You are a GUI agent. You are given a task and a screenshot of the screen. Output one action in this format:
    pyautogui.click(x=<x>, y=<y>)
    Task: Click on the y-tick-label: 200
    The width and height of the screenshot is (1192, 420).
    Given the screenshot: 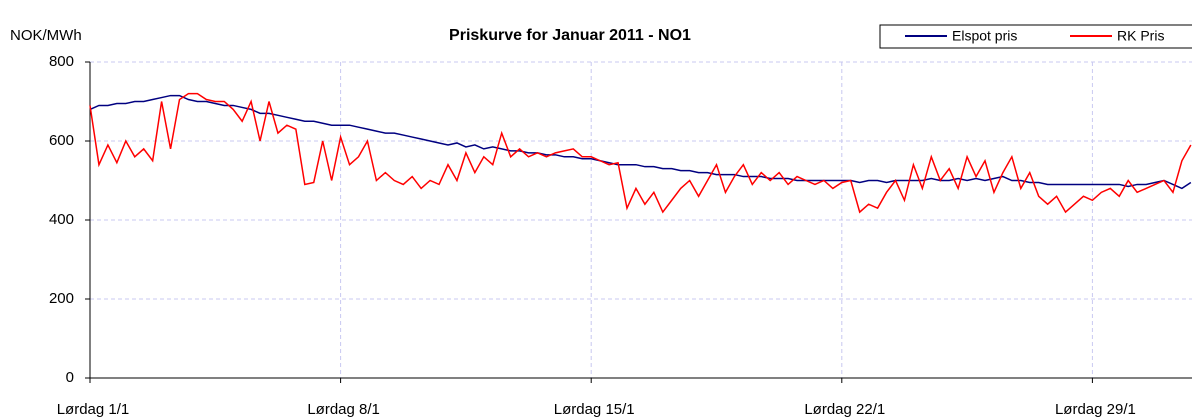 What is the action you would take?
    pyautogui.click(x=61, y=298)
    